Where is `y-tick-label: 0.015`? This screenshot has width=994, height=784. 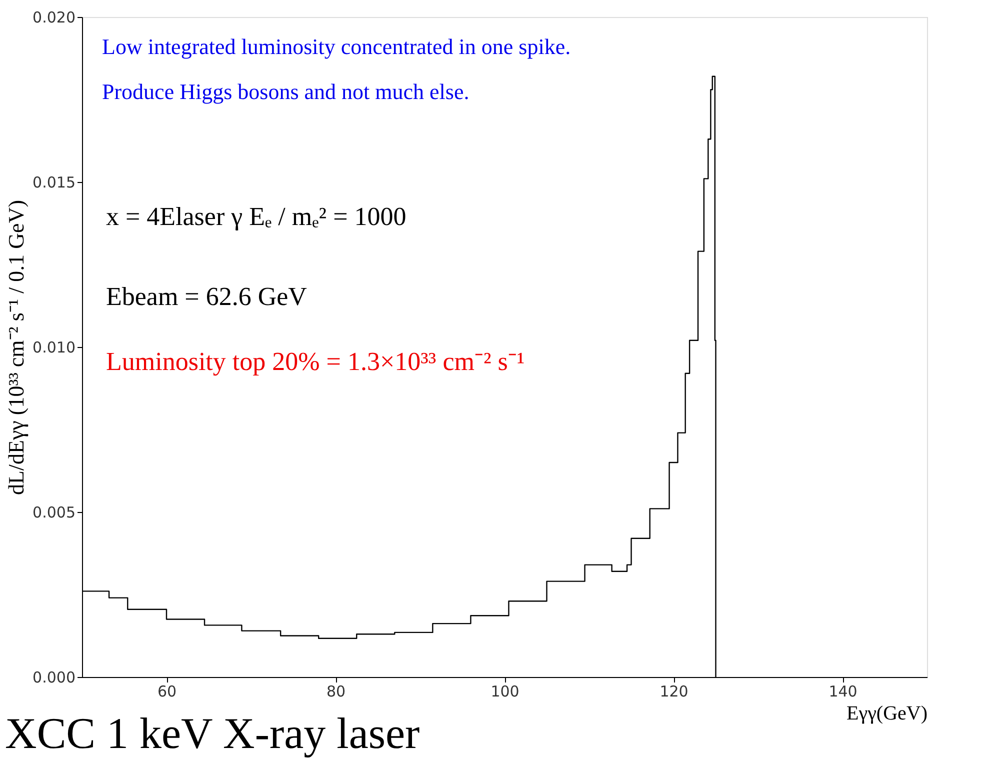 y-tick-label: 0.015 is located at coordinates (54, 183).